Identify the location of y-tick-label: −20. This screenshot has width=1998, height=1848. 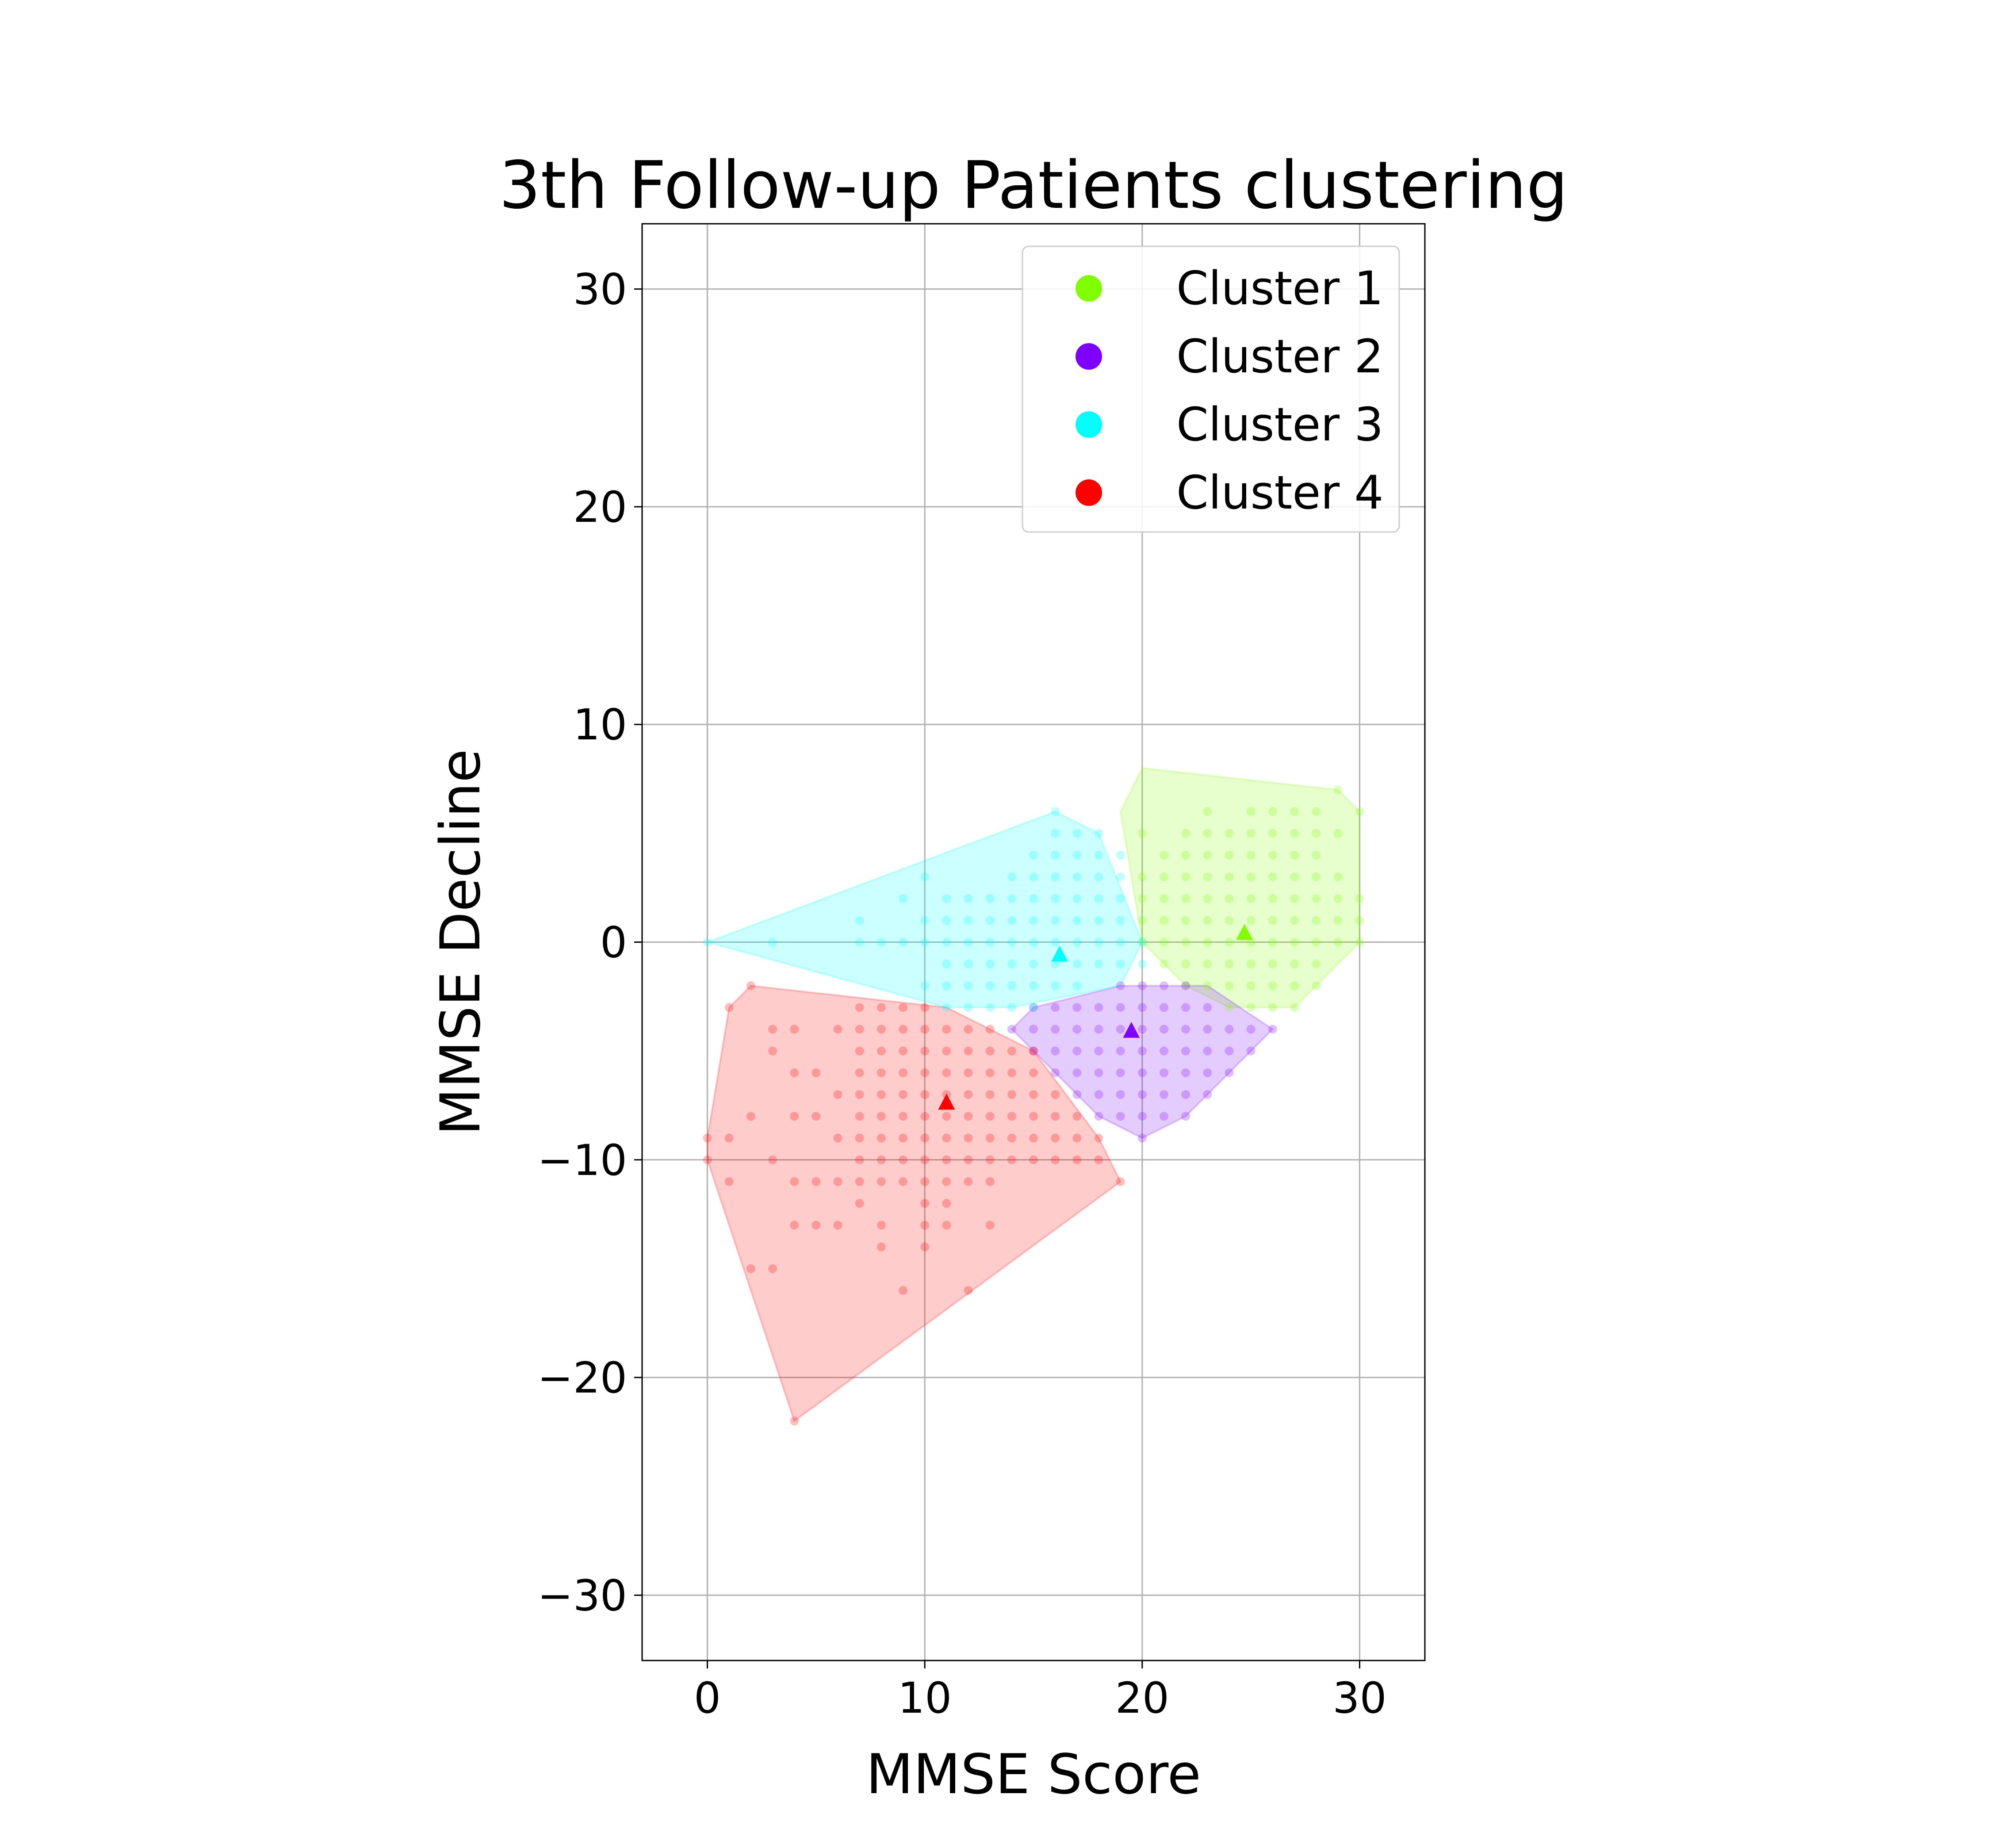
(582, 1378).